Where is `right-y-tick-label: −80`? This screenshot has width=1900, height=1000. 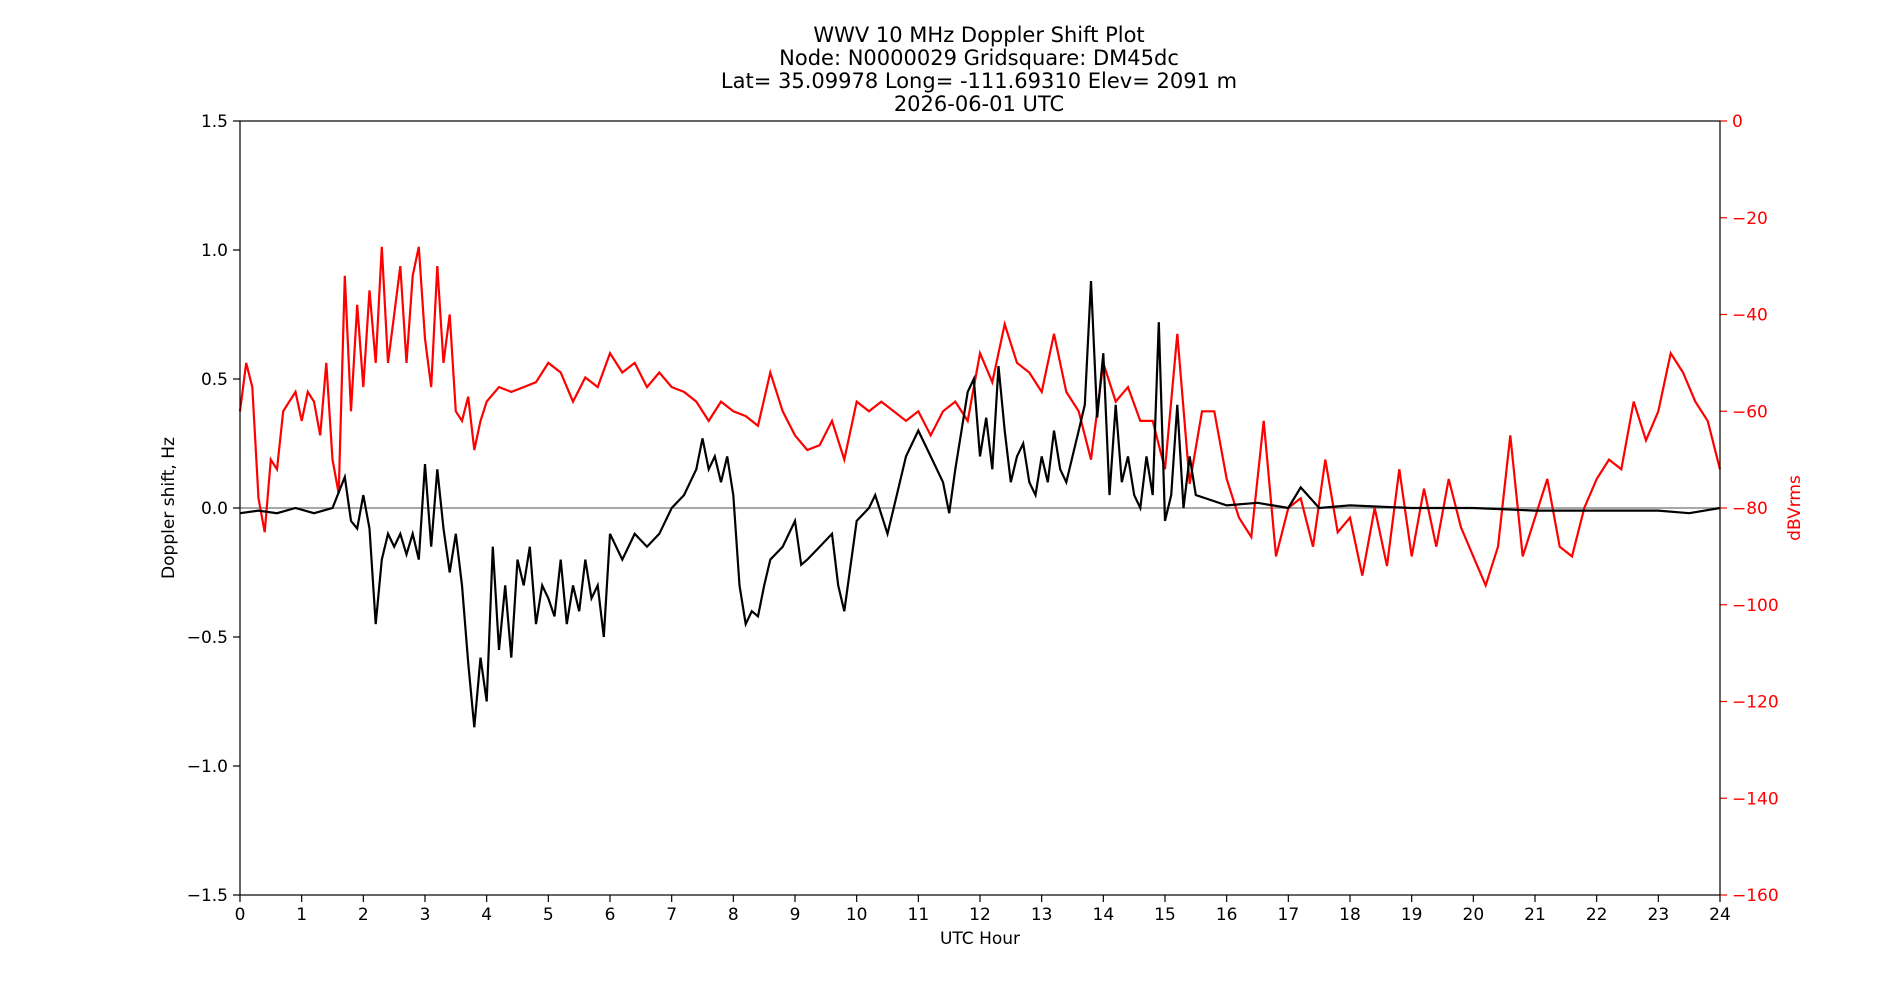 right-y-tick-label: −80 is located at coordinates (1750, 509).